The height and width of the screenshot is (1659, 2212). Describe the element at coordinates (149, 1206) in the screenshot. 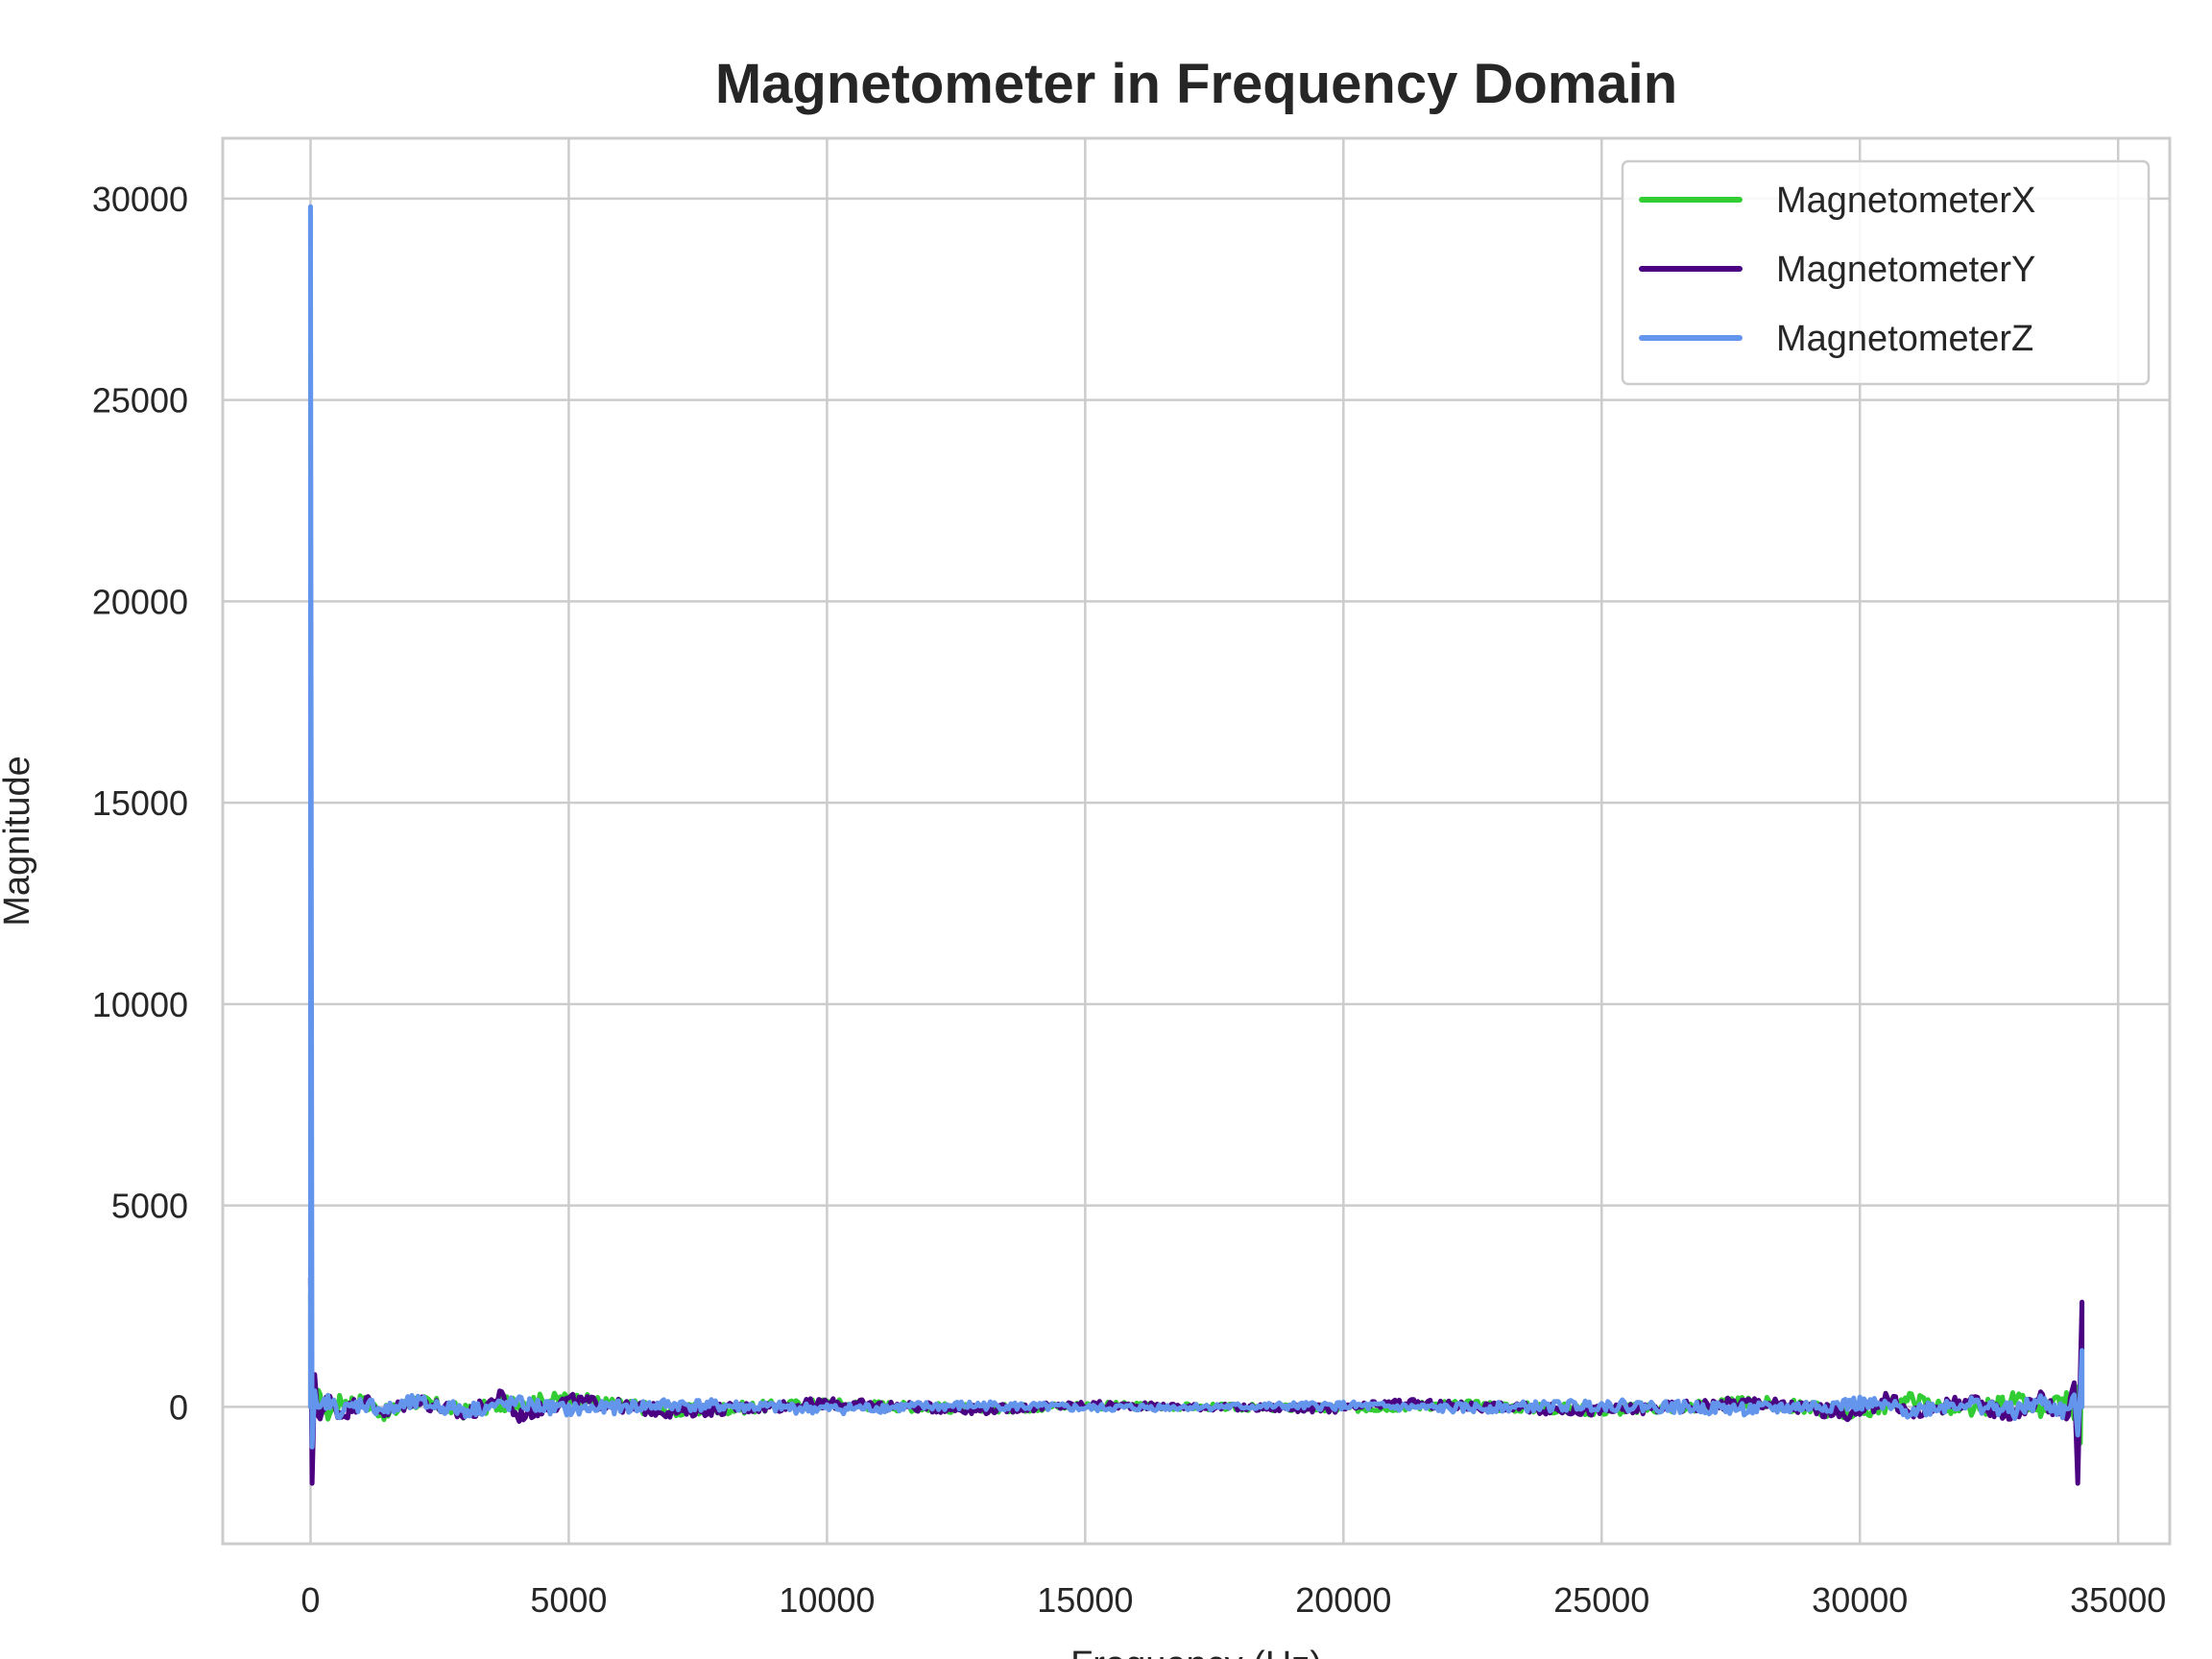

I see `y-tick-label: 5000` at that location.